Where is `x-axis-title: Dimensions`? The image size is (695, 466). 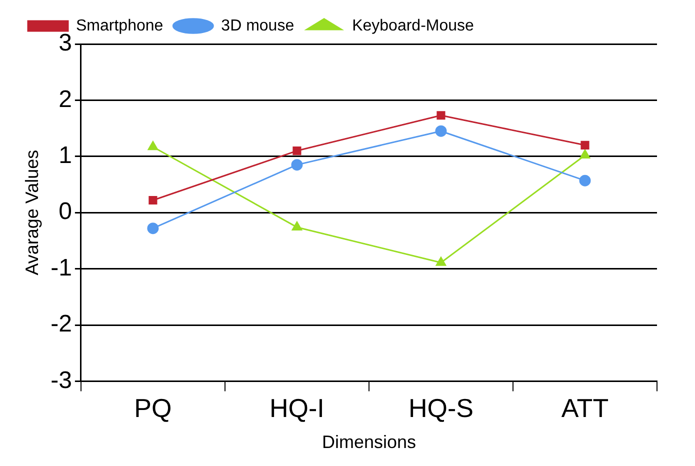
x-axis-title: Dimensions is located at coordinates (369, 442).